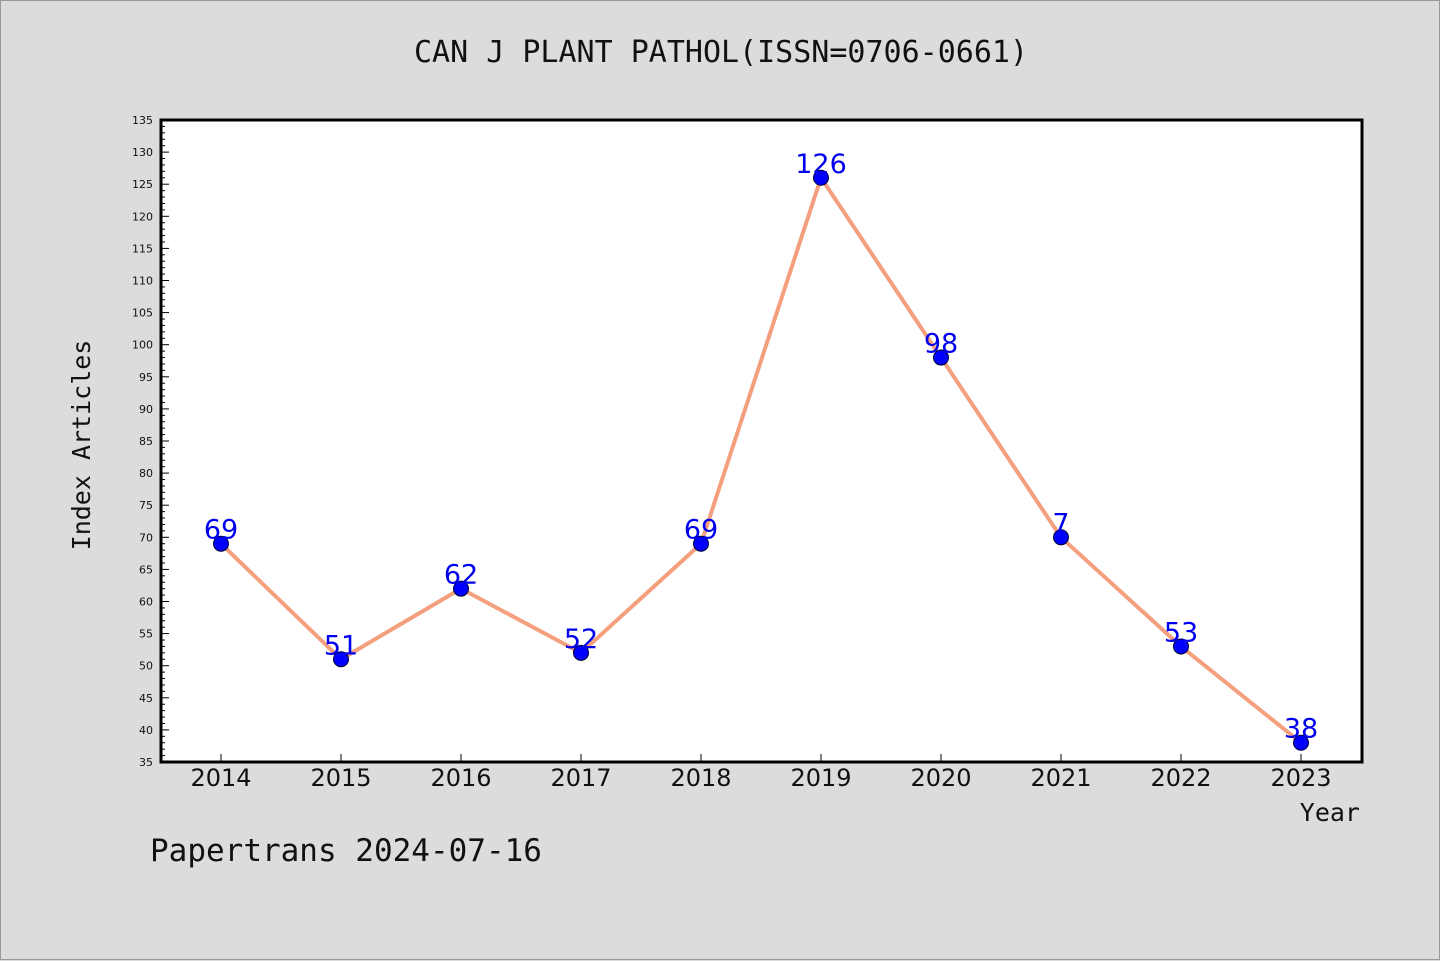 This screenshot has width=1440, height=961. What do you see at coordinates (142, 120) in the screenshot?
I see `y-tick-label: 135` at bounding box center [142, 120].